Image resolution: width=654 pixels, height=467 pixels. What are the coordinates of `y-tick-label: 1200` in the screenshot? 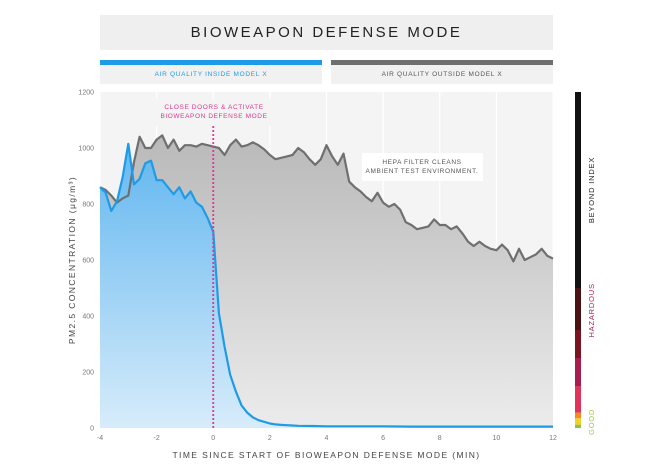 It's located at (86, 93).